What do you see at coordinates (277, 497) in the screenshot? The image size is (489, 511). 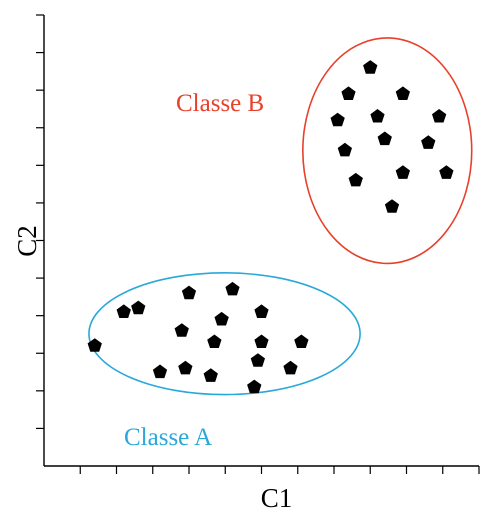 I see `x-axis-label: C1` at bounding box center [277, 497].